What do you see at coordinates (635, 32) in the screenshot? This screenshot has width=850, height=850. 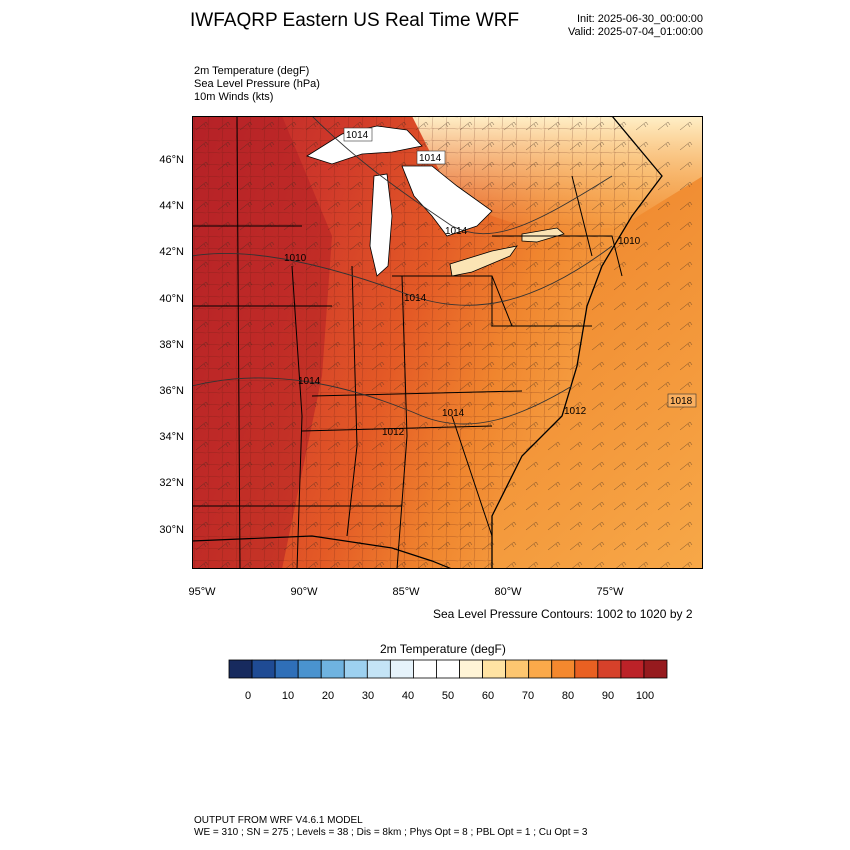 I see `valid-time: Valid: 2025-07-04_01:00:00` at bounding box center [635, 32].